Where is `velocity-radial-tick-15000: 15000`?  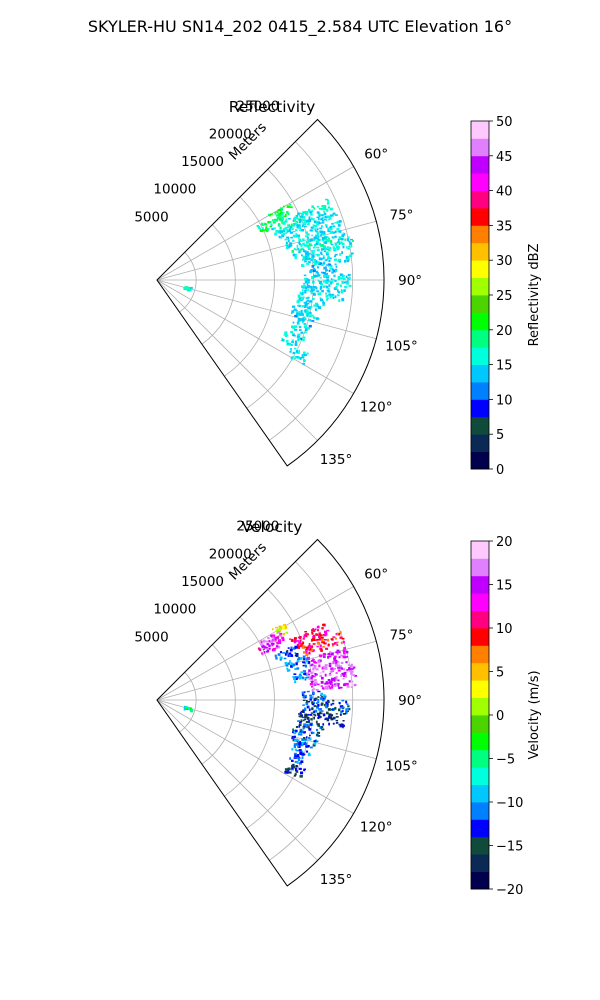 velocity-radial-tick-15000: 15000 is located at coordinates (202, 582).